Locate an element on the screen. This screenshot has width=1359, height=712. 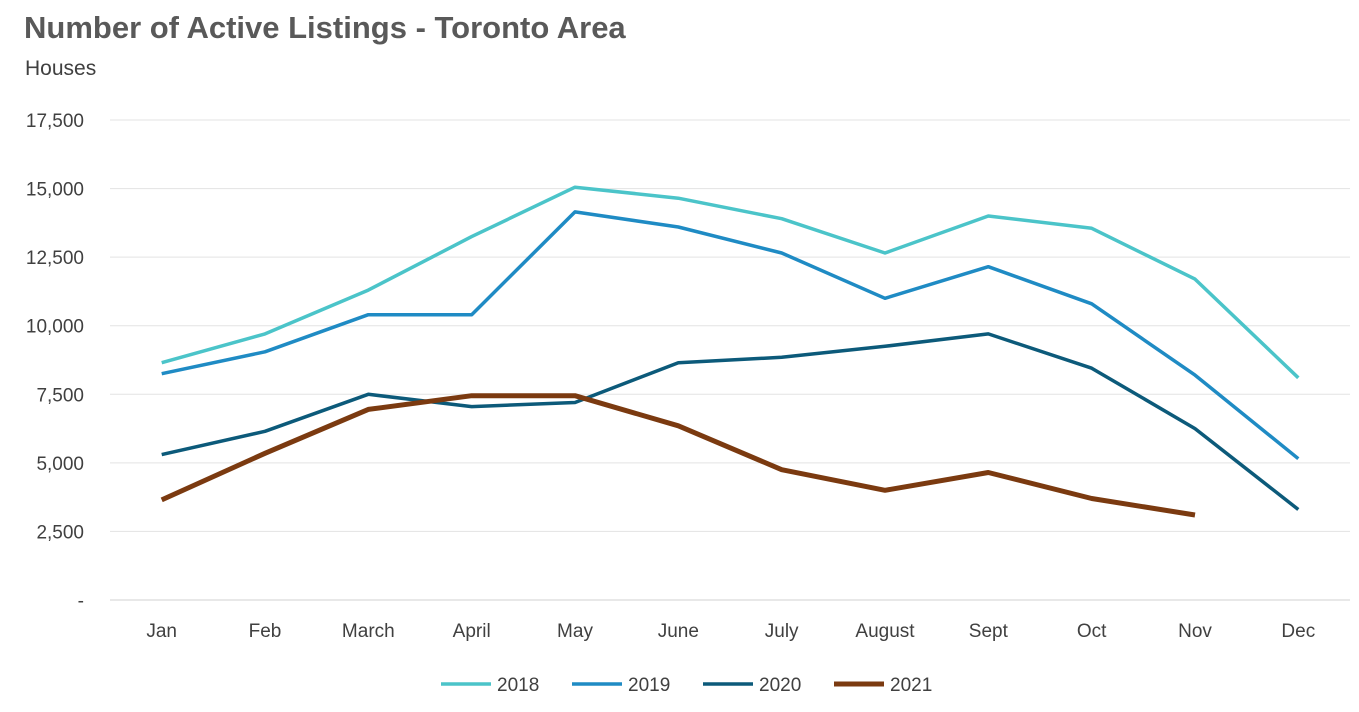
x-tick-label: Dec is located at coordinates (1298, 631).